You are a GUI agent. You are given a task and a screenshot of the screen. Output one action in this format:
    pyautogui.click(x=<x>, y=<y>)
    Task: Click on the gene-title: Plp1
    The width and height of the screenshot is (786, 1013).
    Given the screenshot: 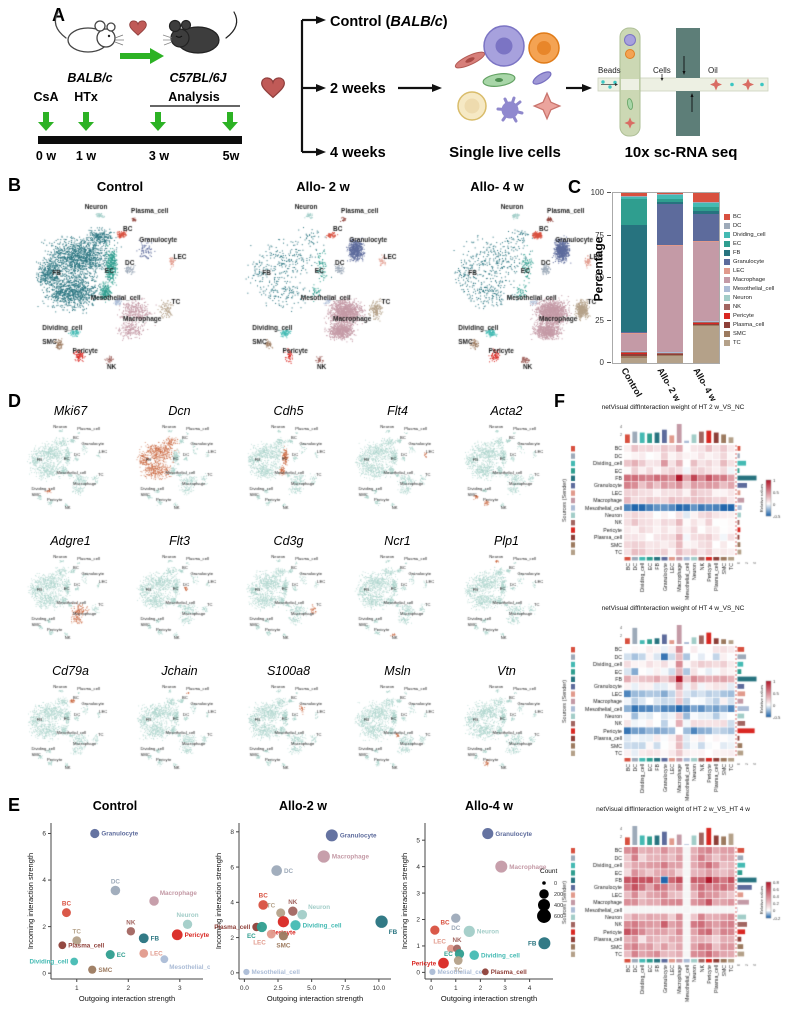 What is the action you would take?
    pyautogui.click(x=506, y=541)
    